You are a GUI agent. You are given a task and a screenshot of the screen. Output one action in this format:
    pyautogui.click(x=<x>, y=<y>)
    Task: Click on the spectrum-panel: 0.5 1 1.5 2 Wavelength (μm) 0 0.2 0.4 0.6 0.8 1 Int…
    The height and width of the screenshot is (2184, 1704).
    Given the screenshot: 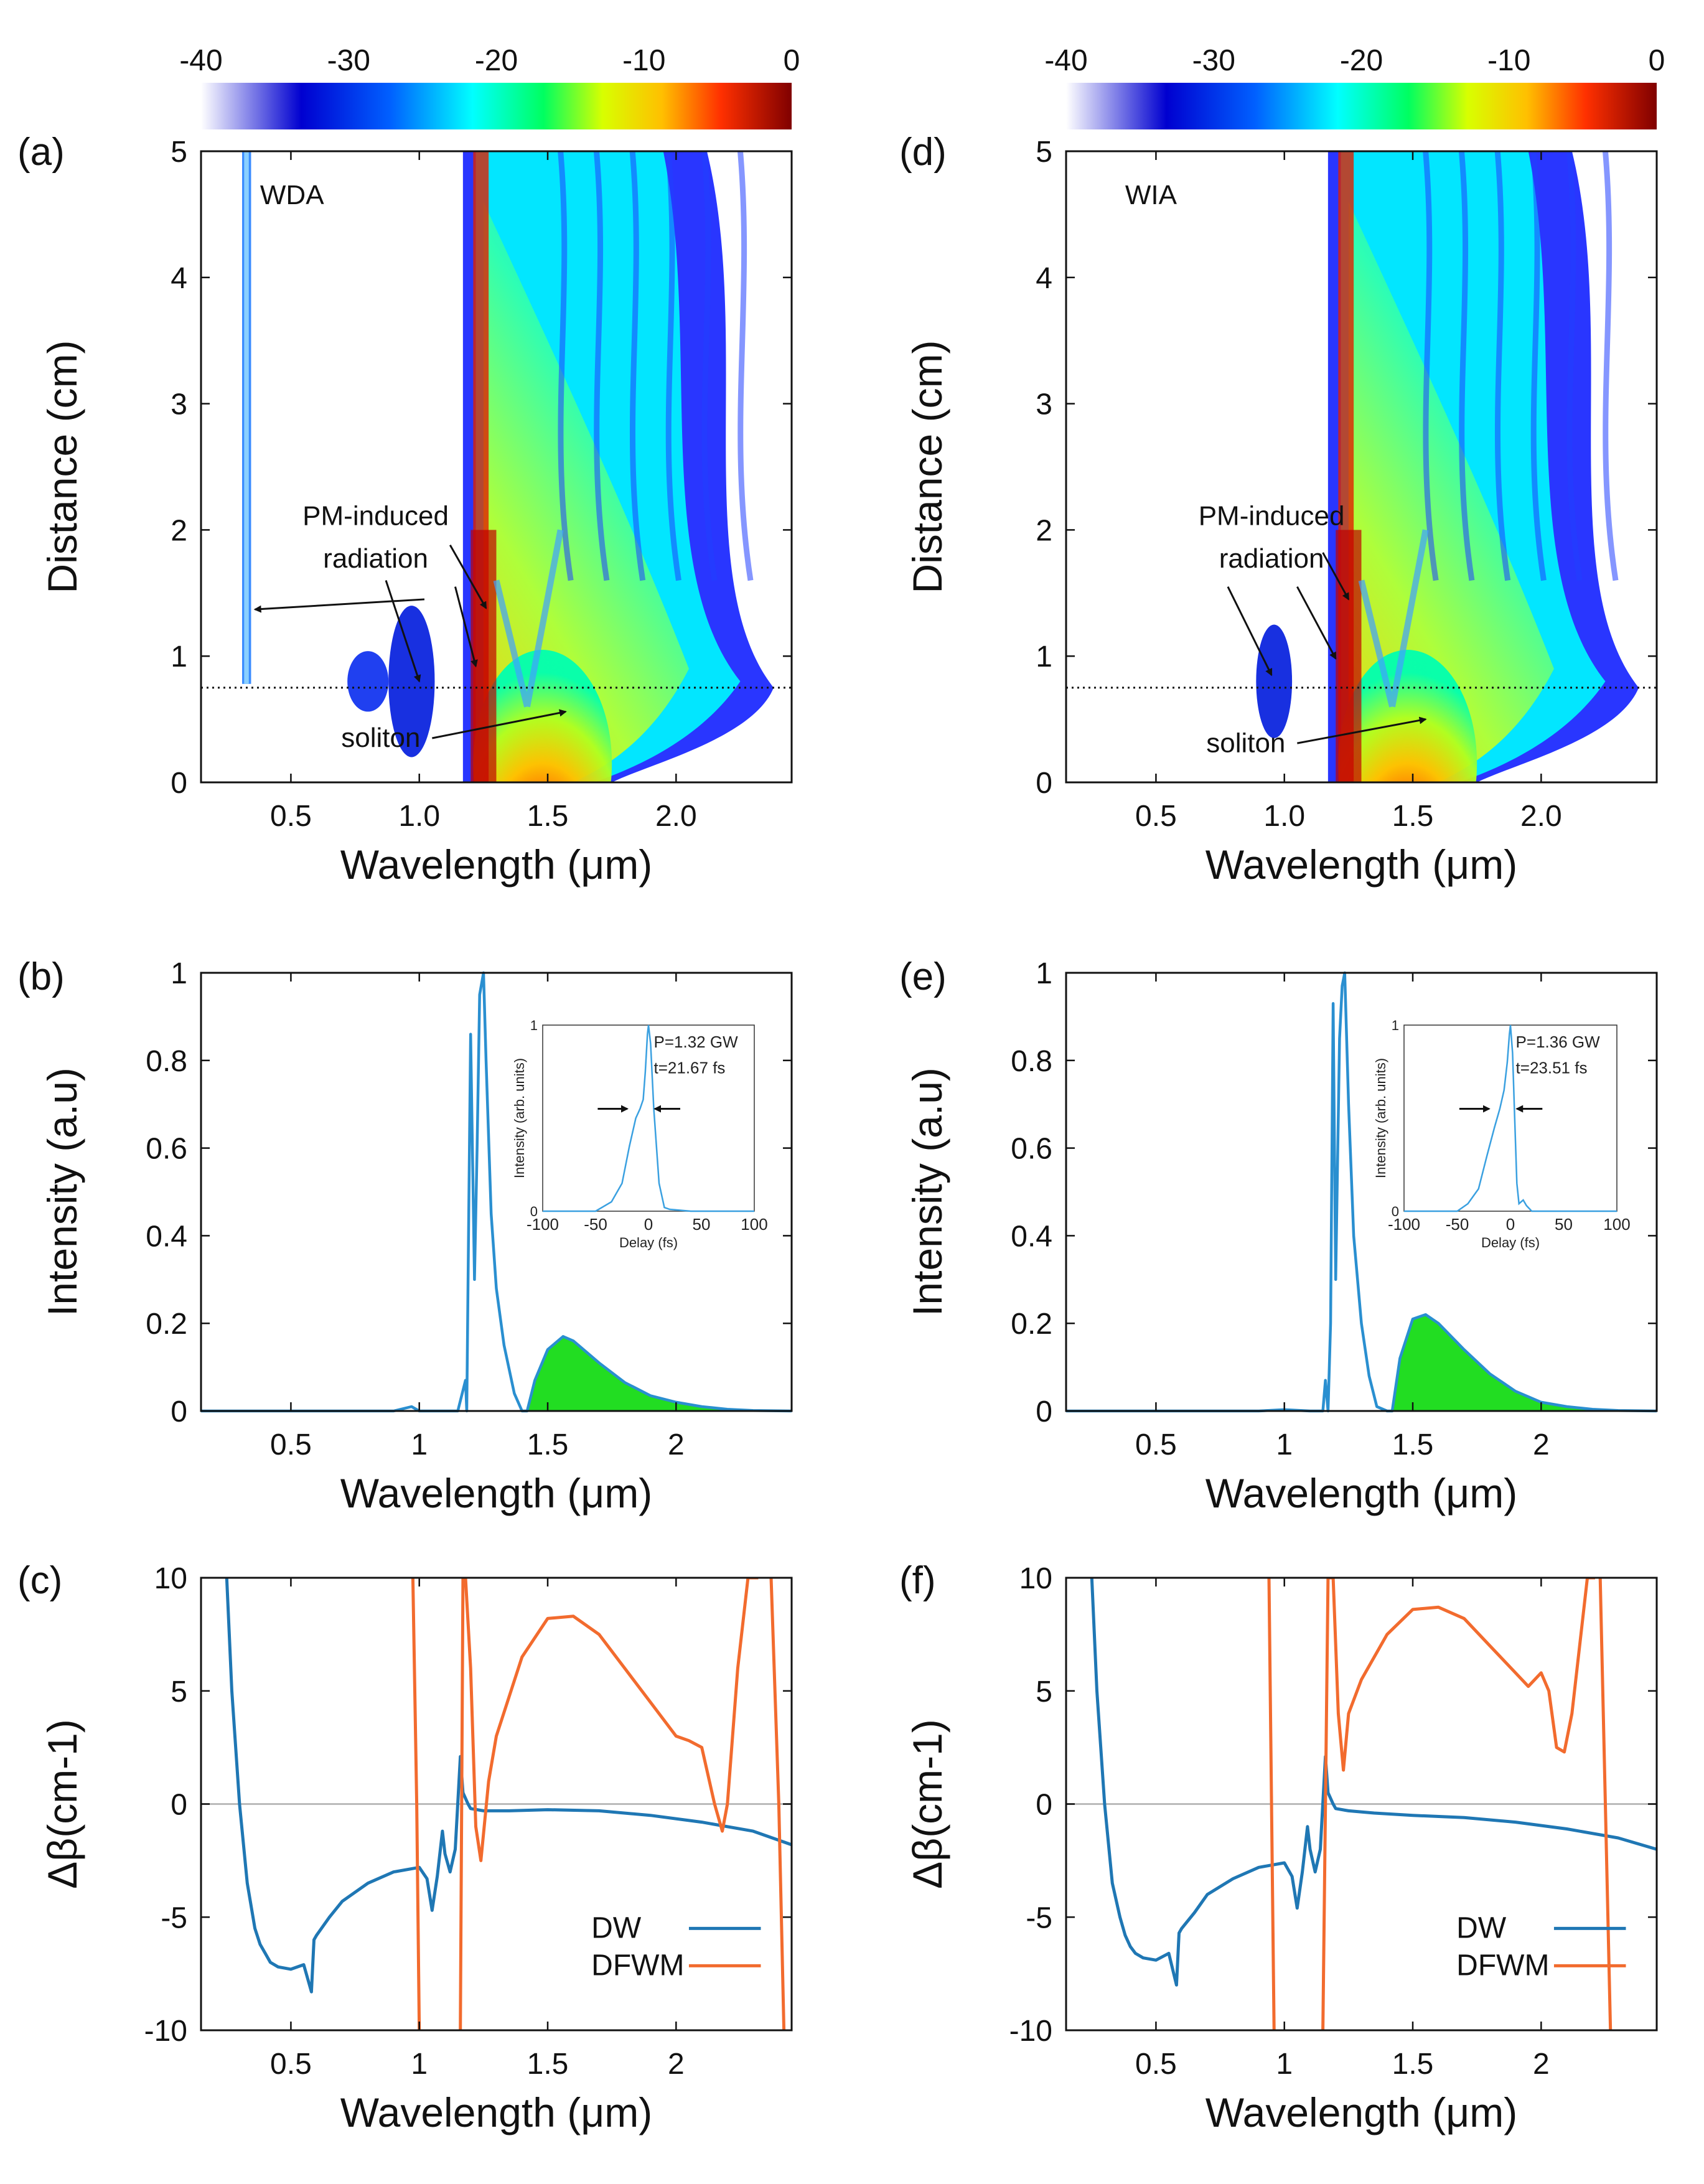 What is the action you would take?
    pyautogui.click(x=1278, y=1235)
    